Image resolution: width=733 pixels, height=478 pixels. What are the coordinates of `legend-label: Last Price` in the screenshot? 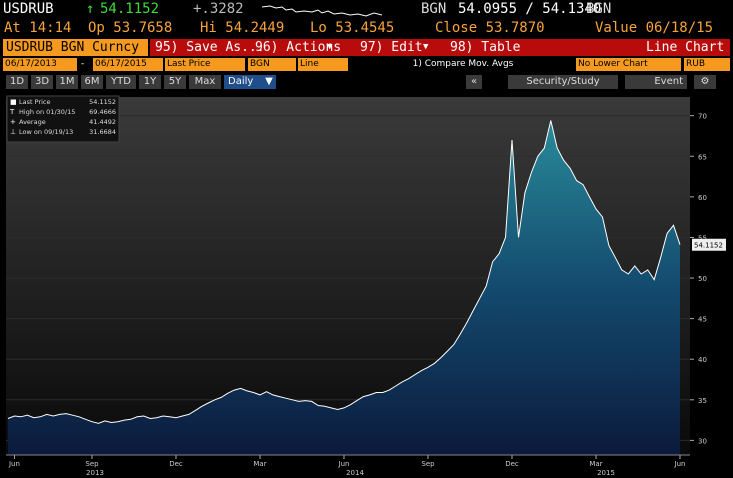 It's located at (34, 102).